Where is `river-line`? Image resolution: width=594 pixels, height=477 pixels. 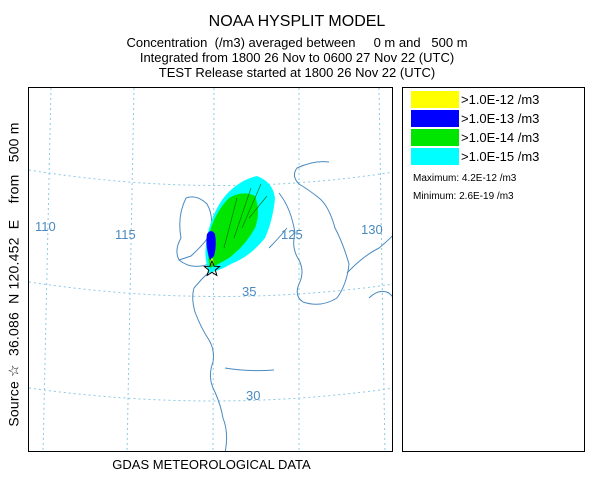
river-line is located at coordinates (249, 369).